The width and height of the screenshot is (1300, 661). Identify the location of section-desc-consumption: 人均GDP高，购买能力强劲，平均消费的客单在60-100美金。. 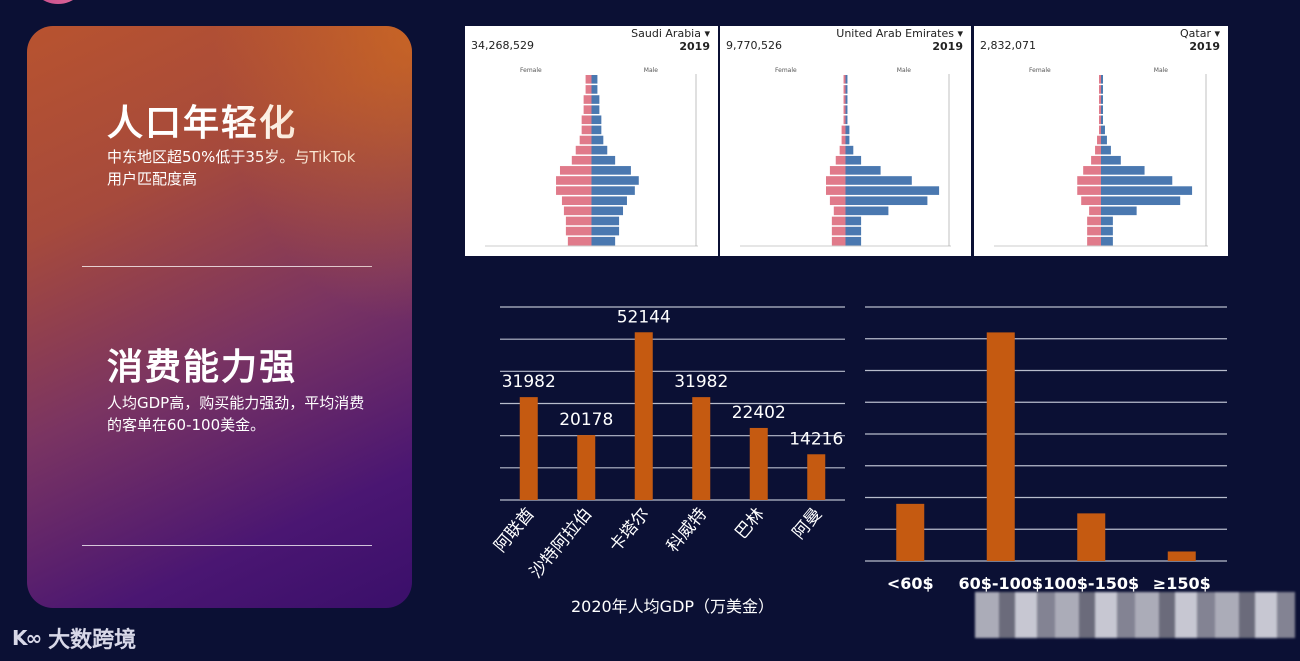
(236, 414).